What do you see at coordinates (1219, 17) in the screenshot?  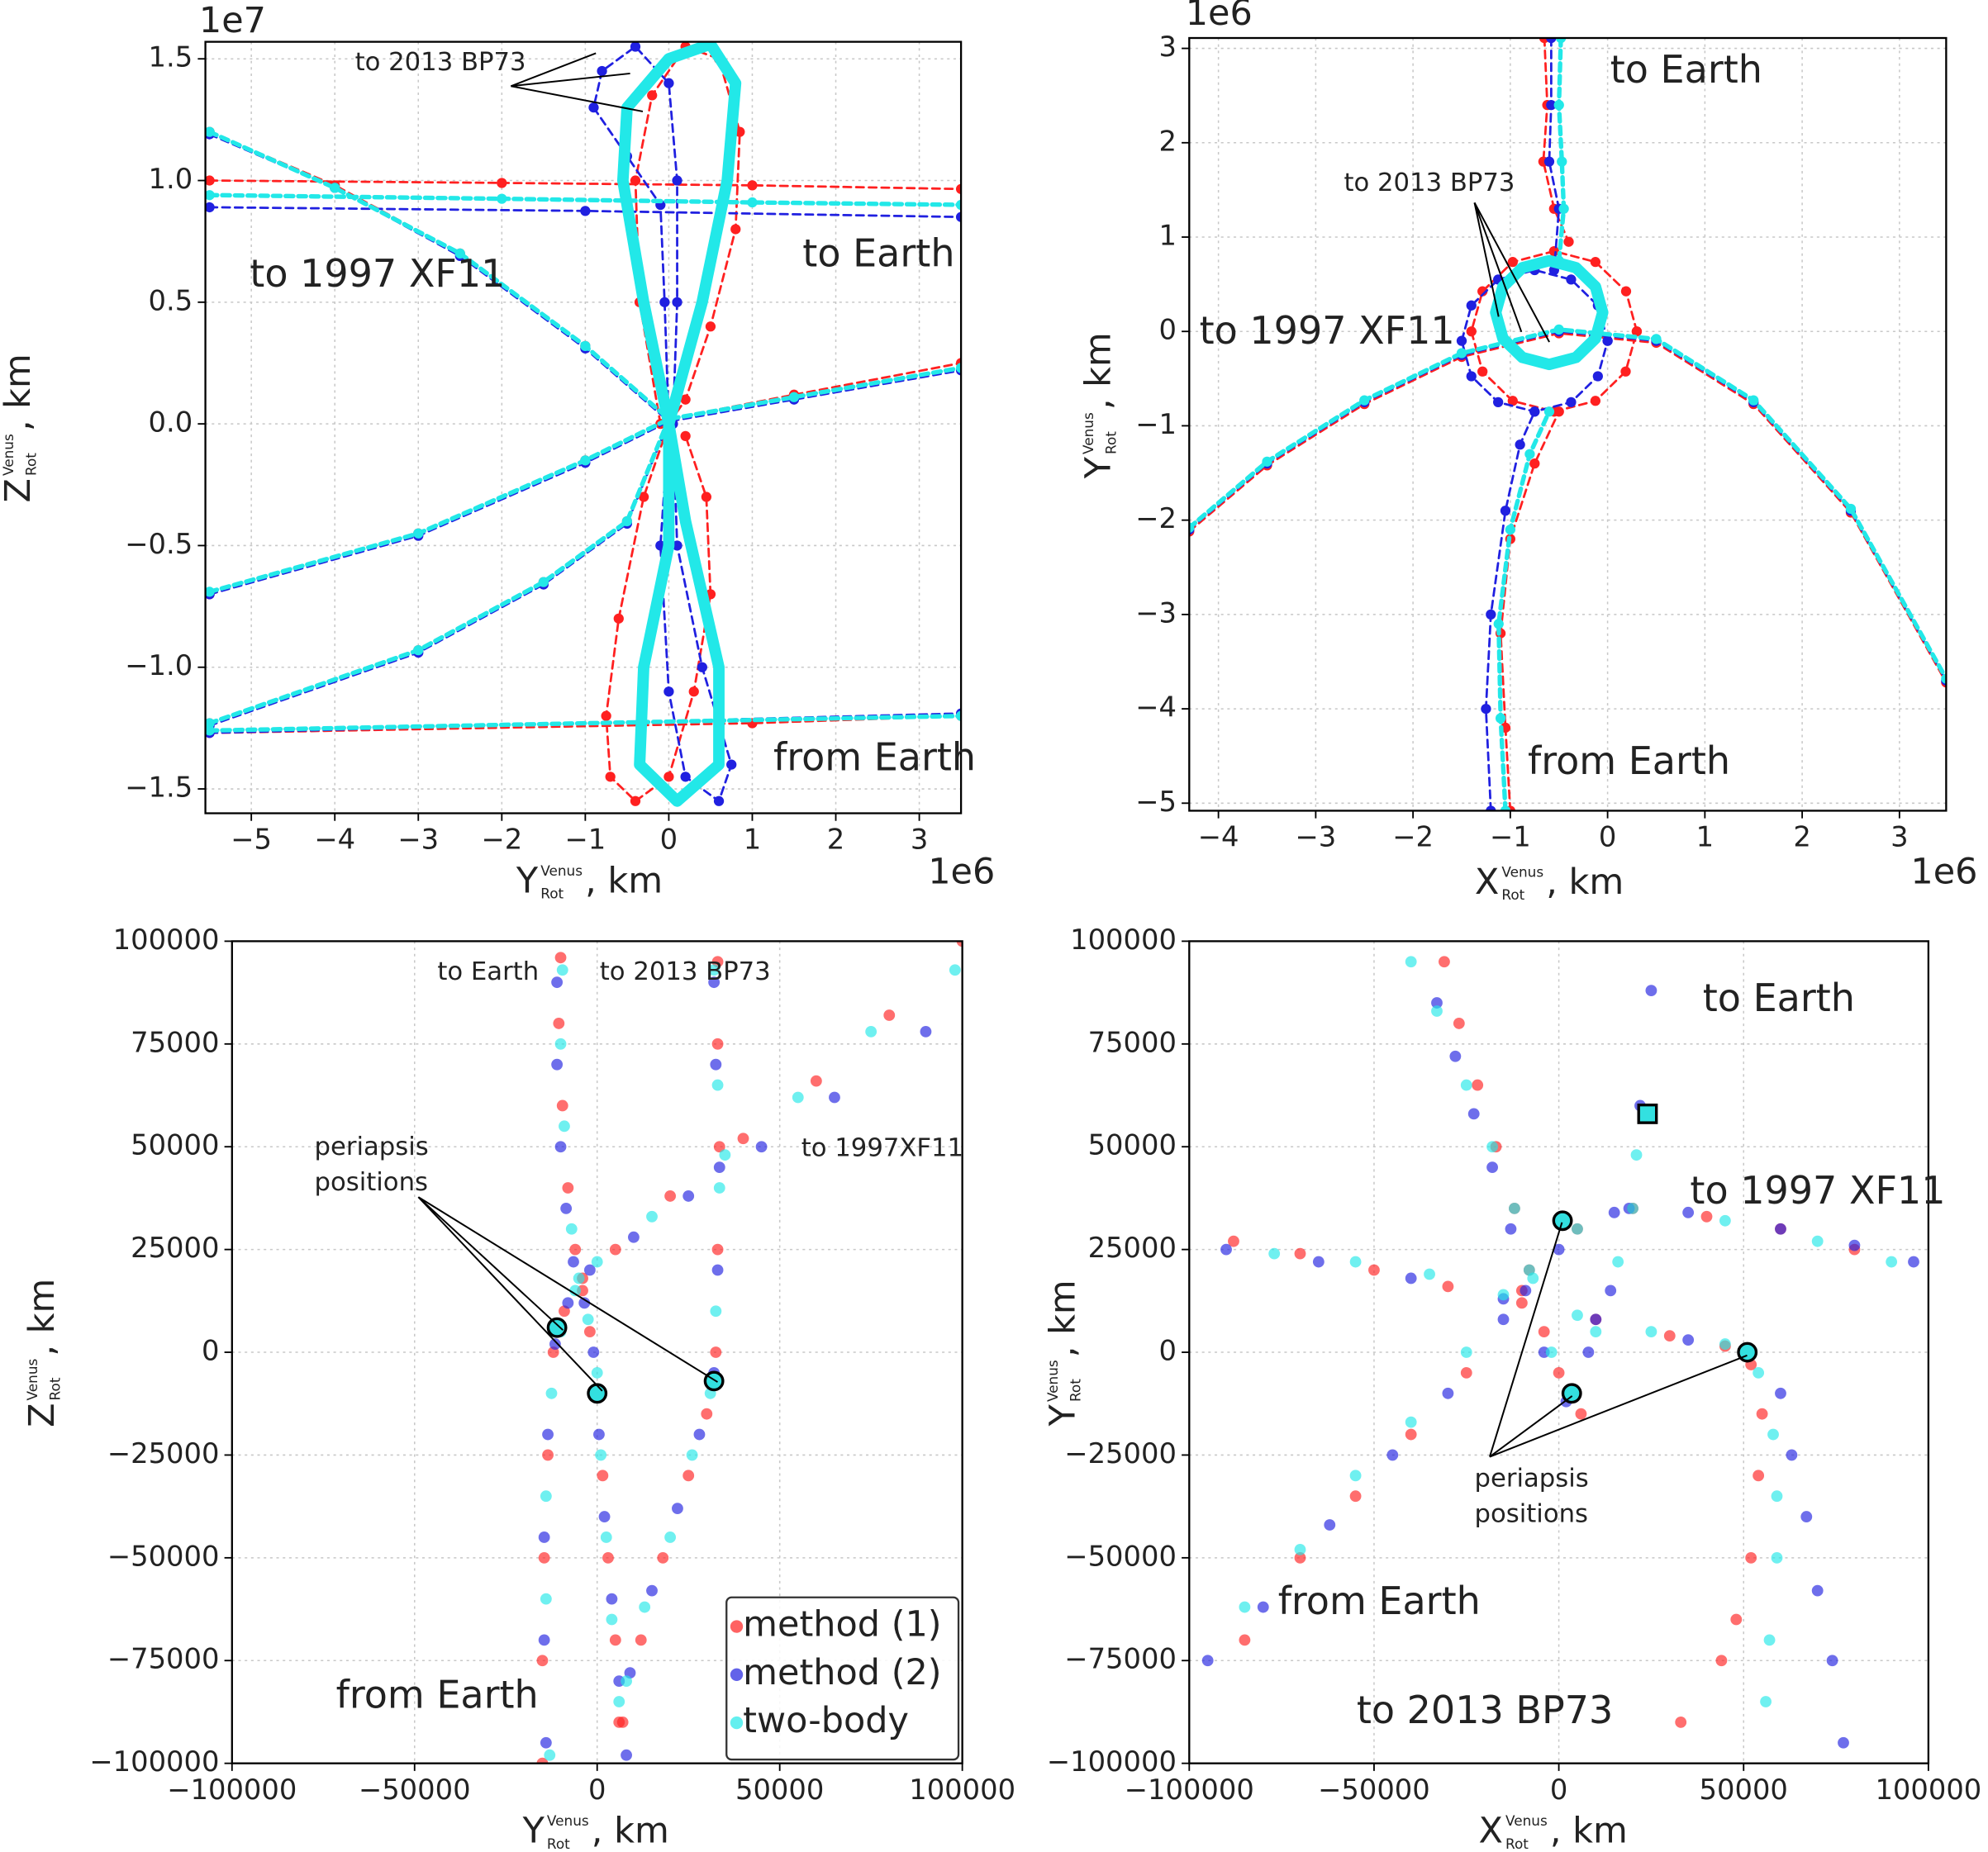 I see `y-offset: 1e6` at bounding box center [1219, 17].